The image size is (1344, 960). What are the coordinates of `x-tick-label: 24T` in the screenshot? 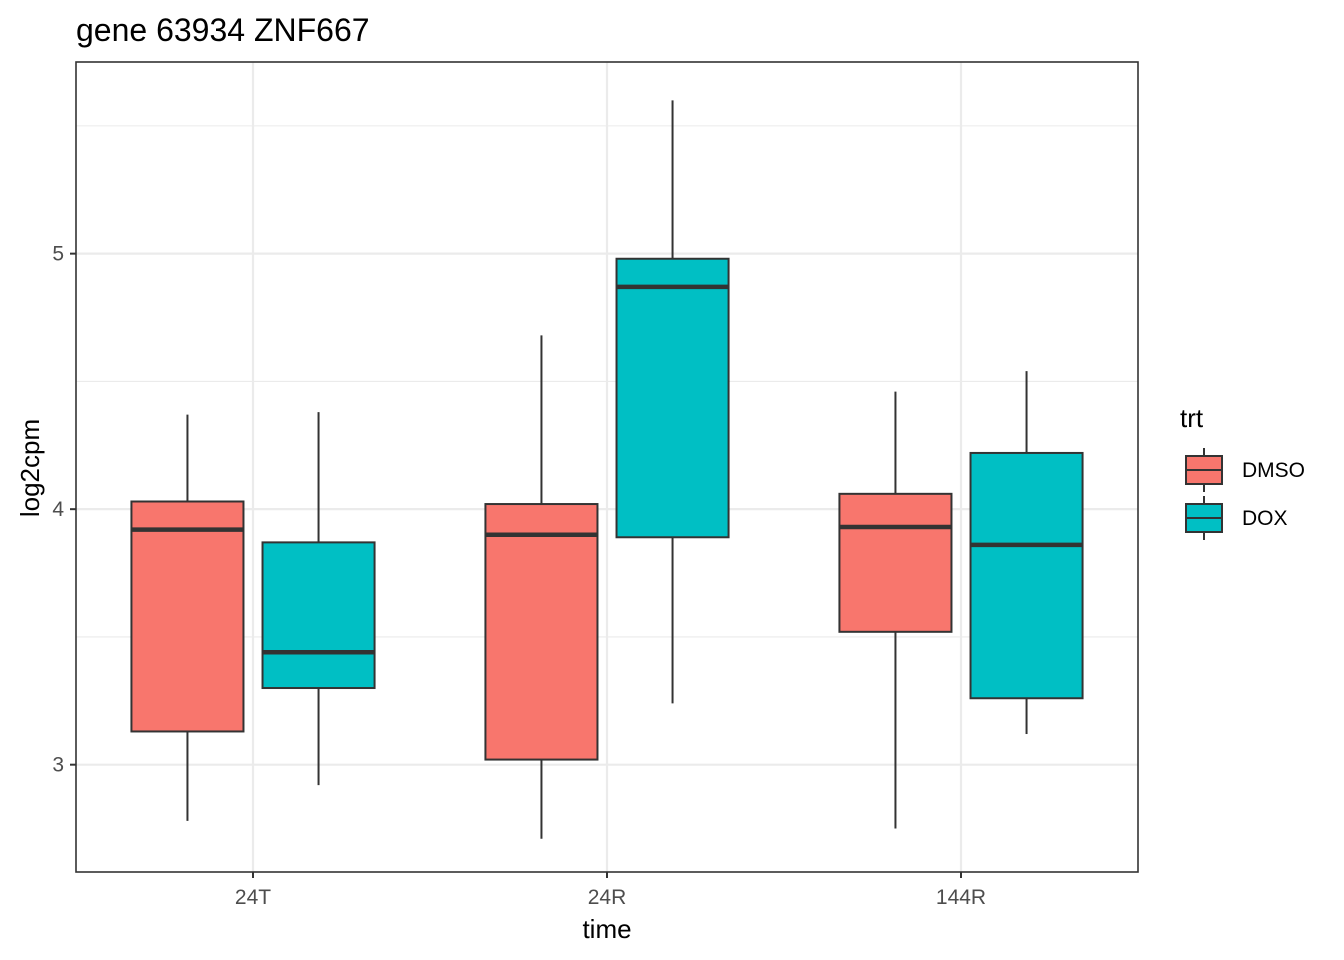 It's located at (253, 897).